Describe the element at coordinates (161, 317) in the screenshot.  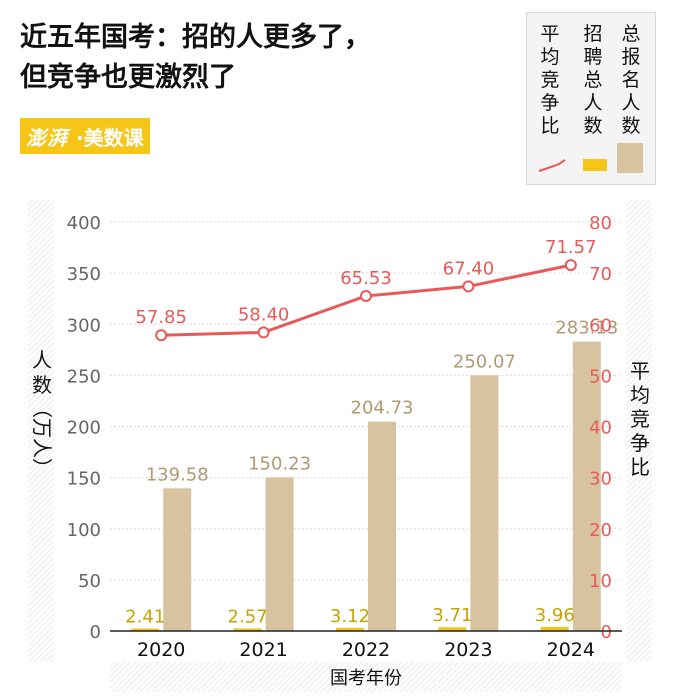
I see `ratio-value-label: 57.85` at that location.